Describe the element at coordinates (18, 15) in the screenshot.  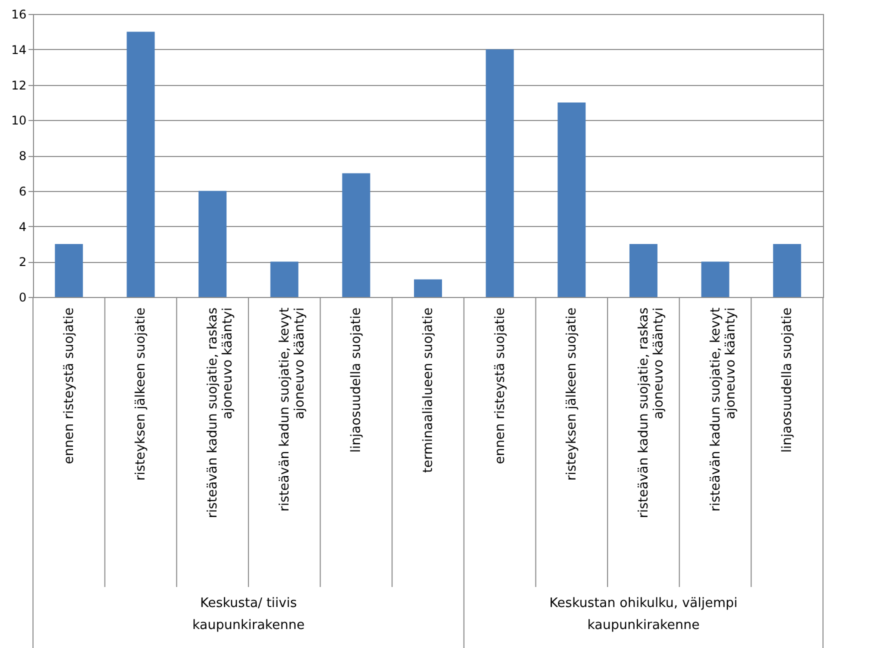
I see `y-tick-label: 16` at that location.